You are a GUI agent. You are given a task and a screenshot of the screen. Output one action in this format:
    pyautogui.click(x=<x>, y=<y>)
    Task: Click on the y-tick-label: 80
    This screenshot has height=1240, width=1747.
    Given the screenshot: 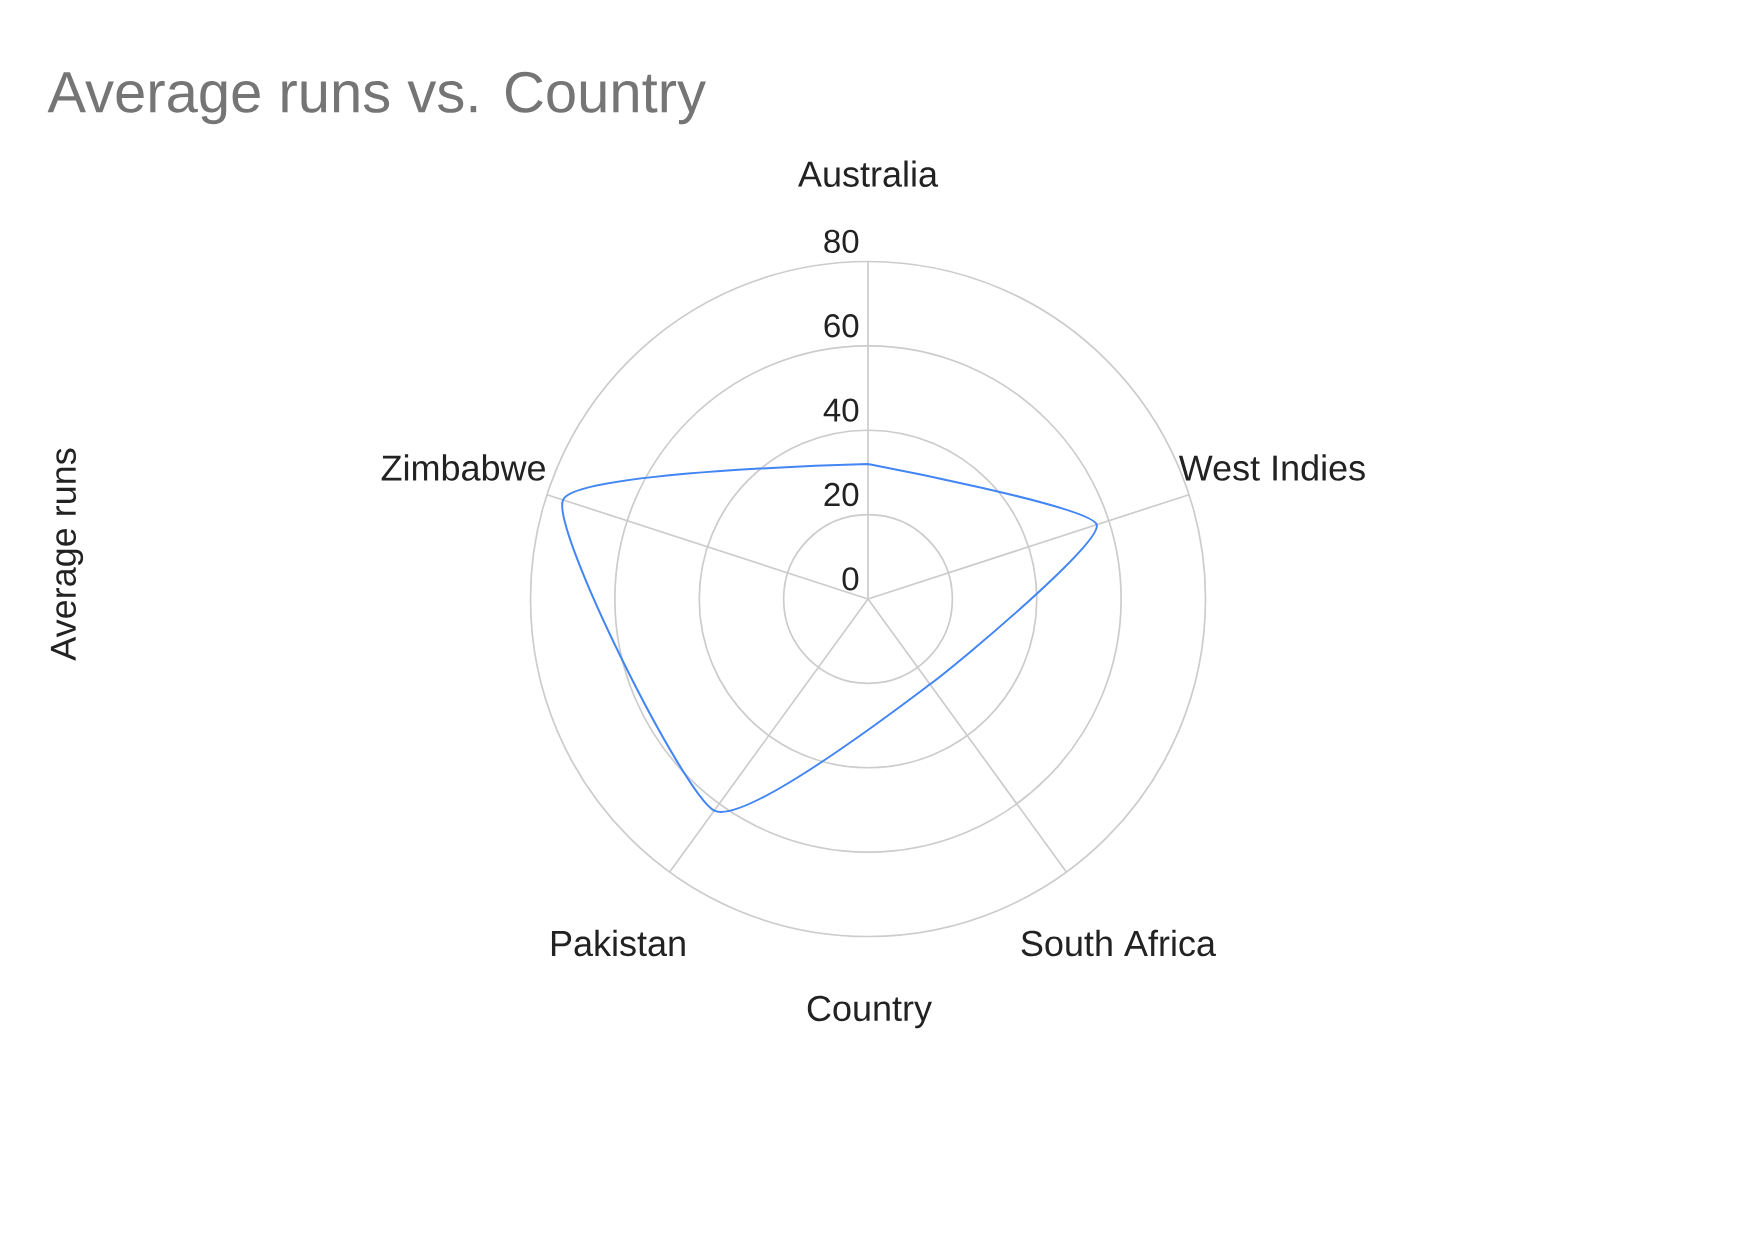 What is the action you would take?
    pyautogui.click(x=841, y=241)
    